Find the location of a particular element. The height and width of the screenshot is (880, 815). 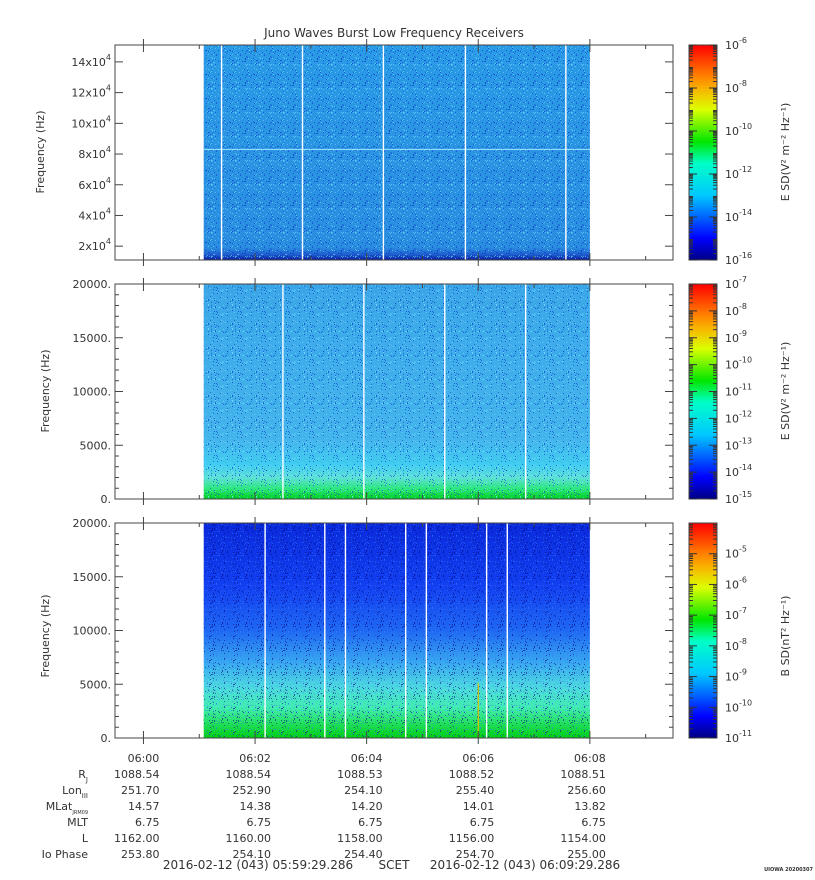

ephemeris-row-label: L is located at coordinates (85, 838).